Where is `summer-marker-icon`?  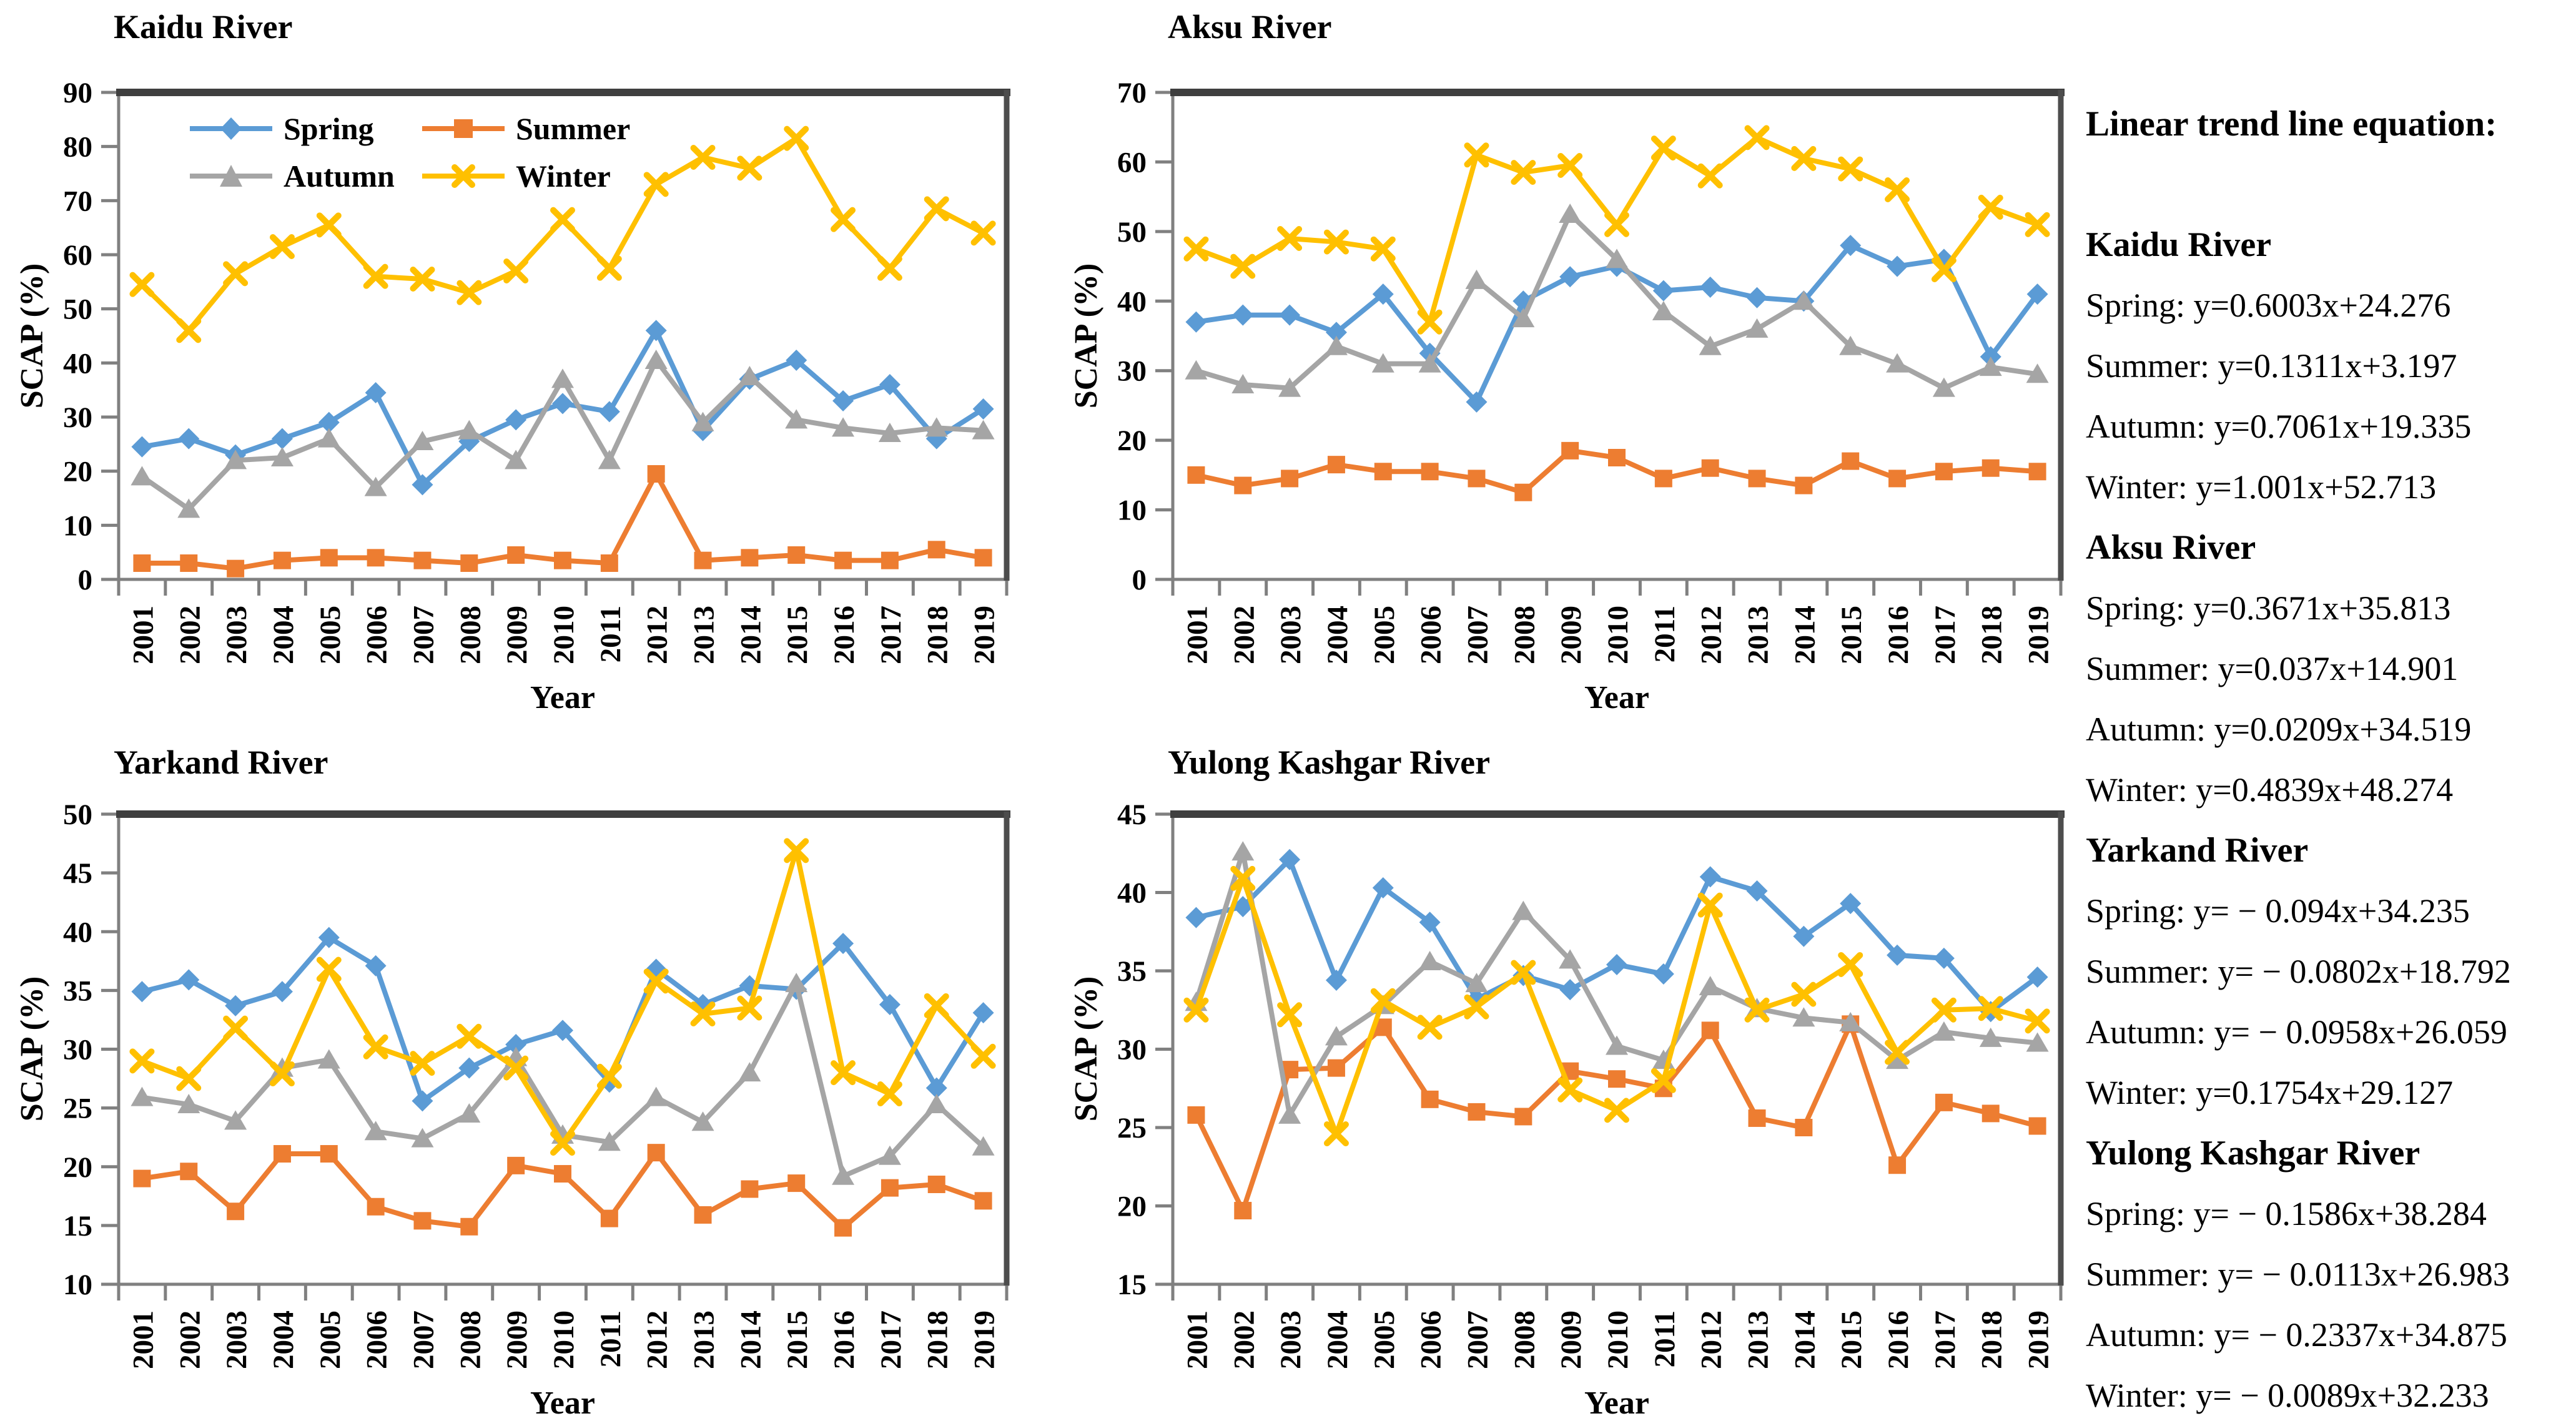
summer-marker-icon is located at coordinates (464, 128).